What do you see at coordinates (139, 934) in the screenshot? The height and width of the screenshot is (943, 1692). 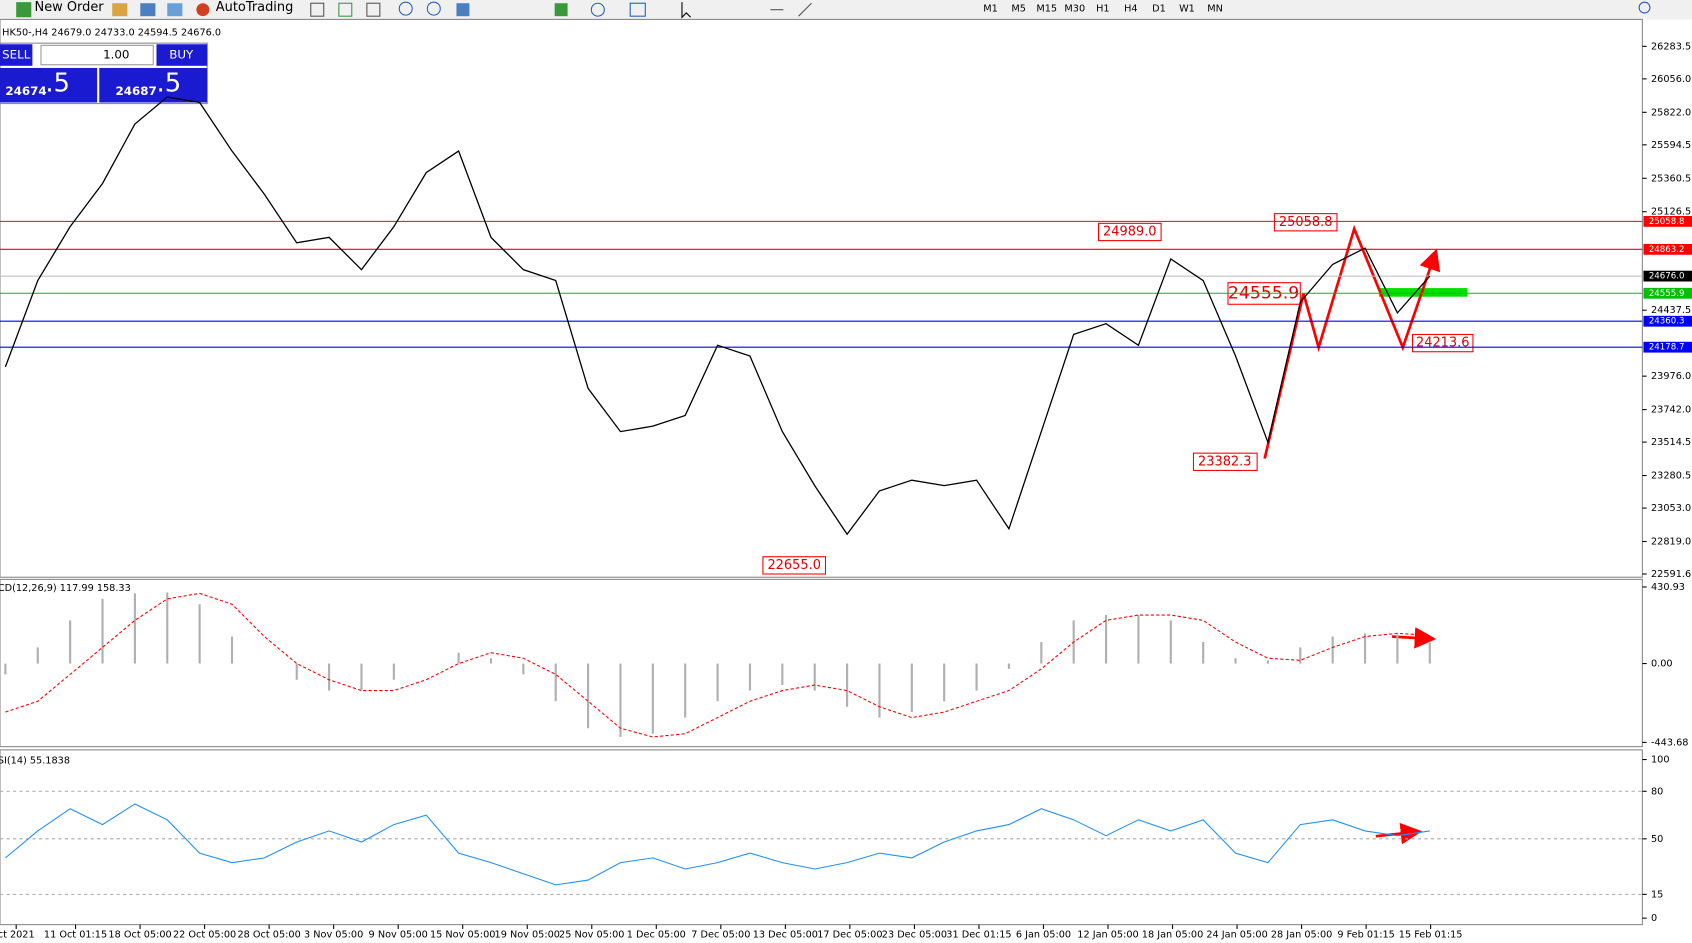 I see `x-tick-label: 18 Oct 05:00` at bounding box center [139, 934].